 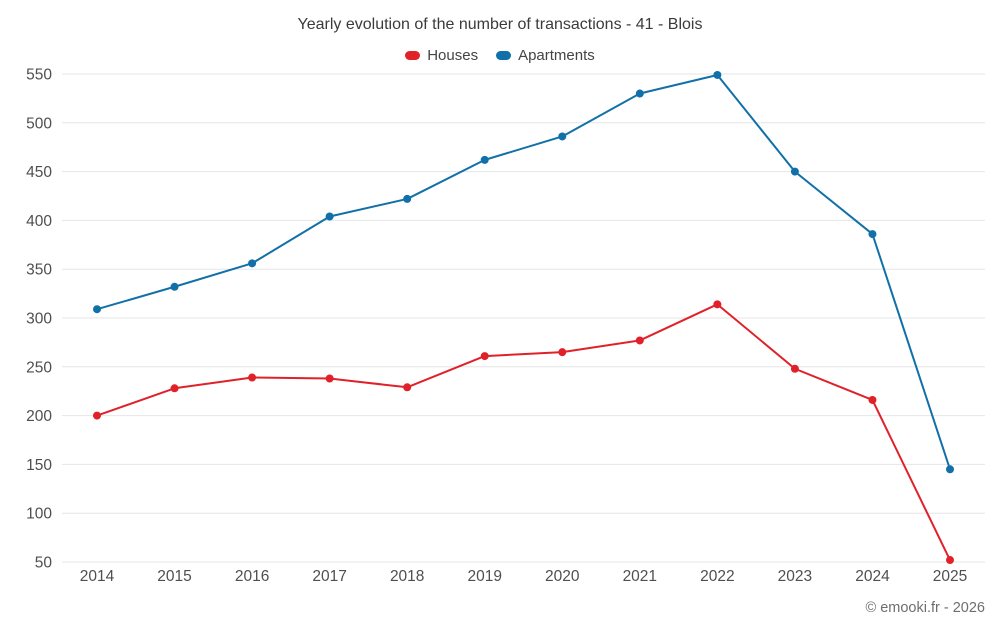 What do you see at coordinates (950, 576) in the screenshot?
I see `x-tick-label: 2025` at bounding box center [950, 576].